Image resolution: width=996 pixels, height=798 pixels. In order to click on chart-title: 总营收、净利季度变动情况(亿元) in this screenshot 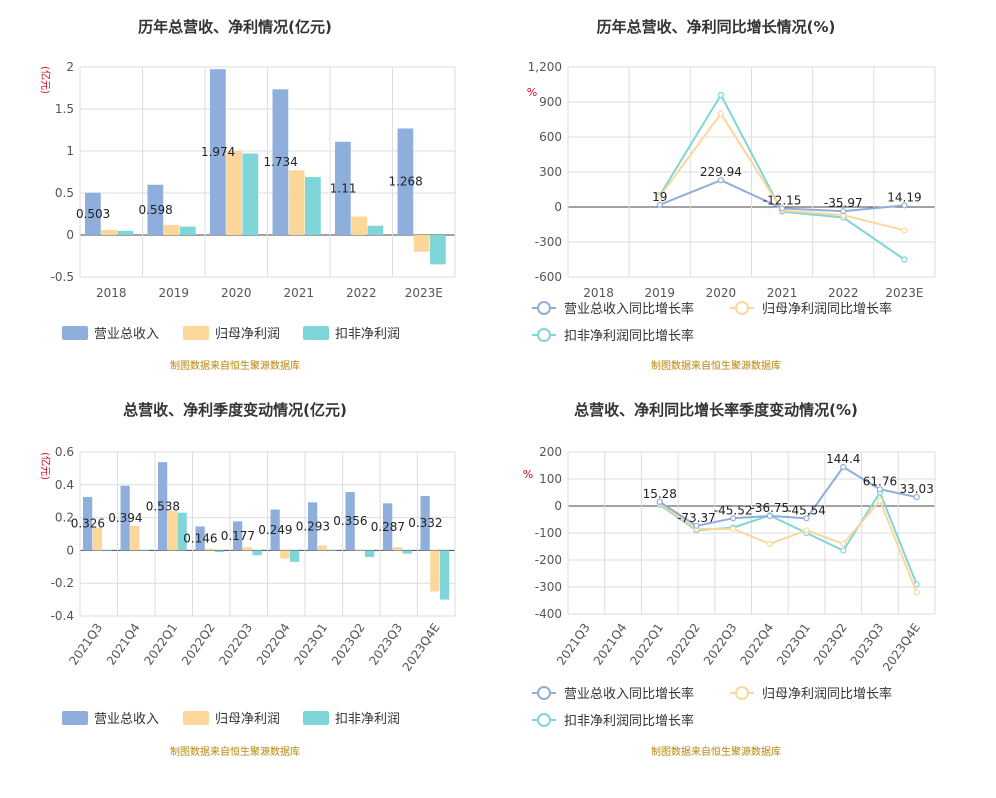, I will do `click(235, 410)`.